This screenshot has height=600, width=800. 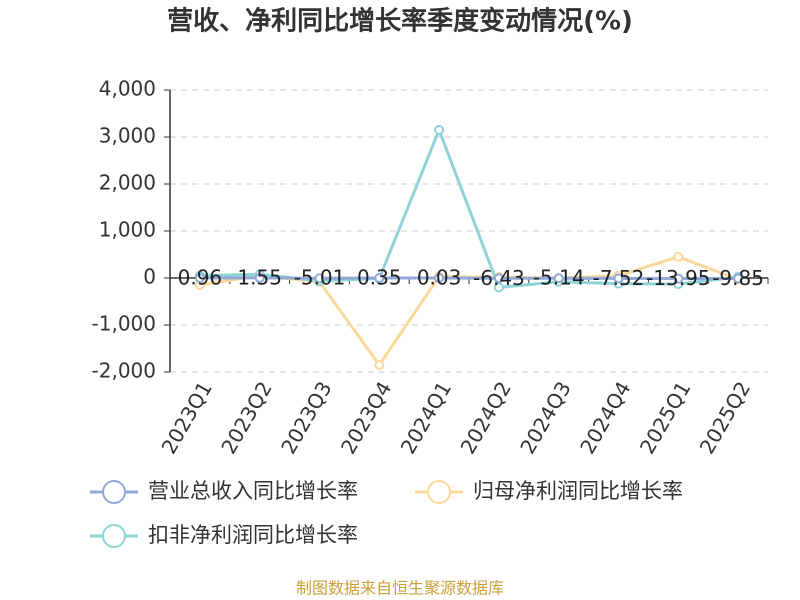 What do you see at coordinates (253, 535) in the screenshot?
I see `legend-label: 扣非净利润同比增长率` at bounding box center [253, 535].